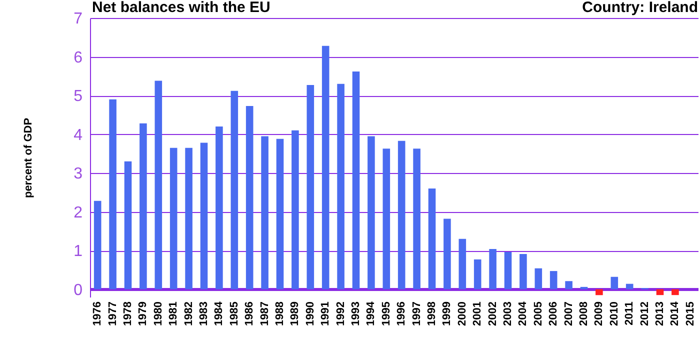  I want to click on x-tick-label: 2002, so click(492, 314).